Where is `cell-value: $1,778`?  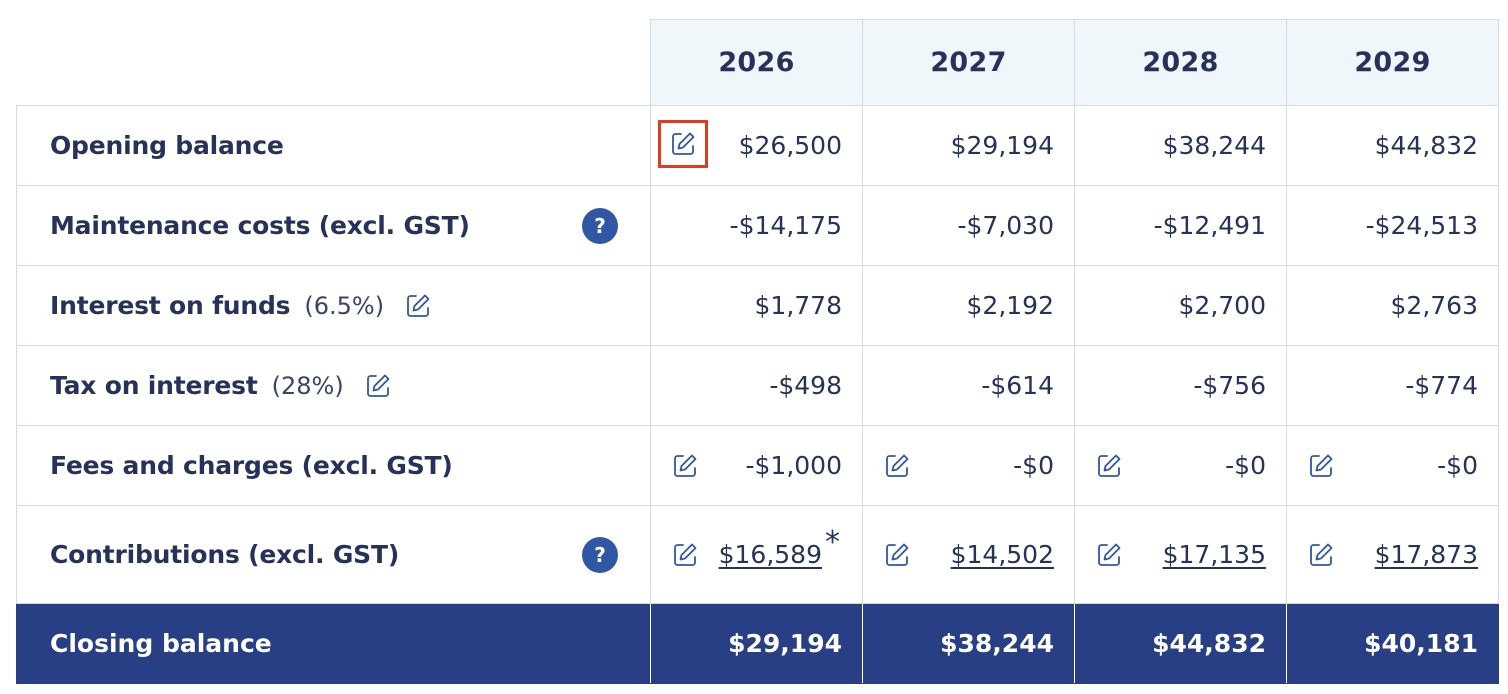
cell-value: $1,778 is located at coordinates (798, 305).